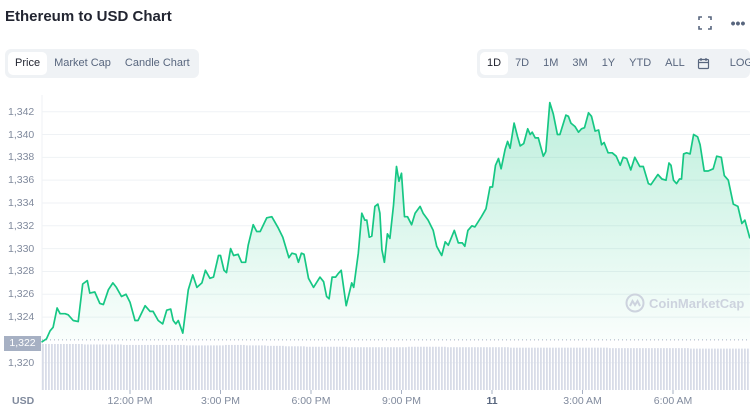  Describe the element at coordinates (580, 63) in the screenshot. I see `range-3m: 3M` at that location.